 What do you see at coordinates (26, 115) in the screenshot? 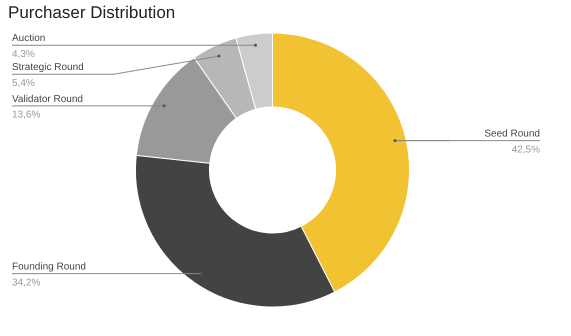
I see `data-label: 13,6%` at bounding box center [26, 115].